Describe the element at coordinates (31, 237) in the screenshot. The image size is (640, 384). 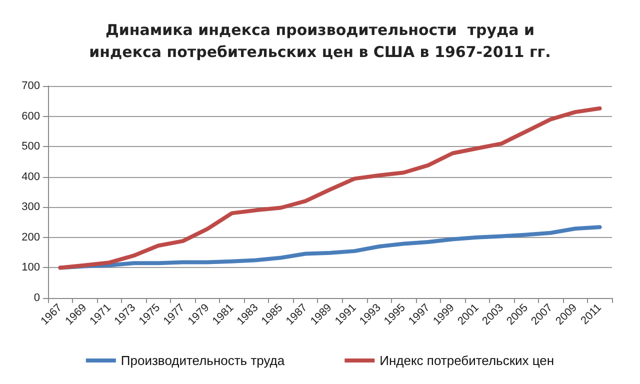
I see `y-tick-label: 200` at that location.